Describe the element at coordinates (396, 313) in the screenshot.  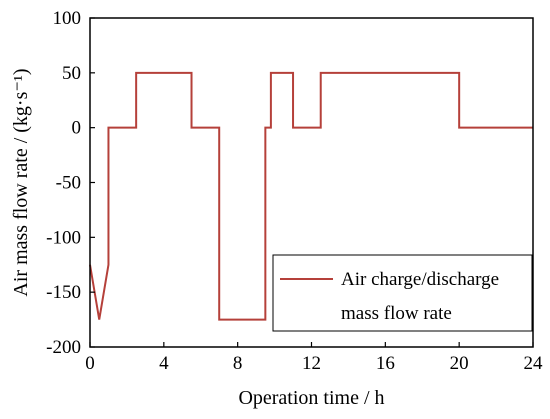
I see `legend-label-line-2: mass flow rate` at that location.